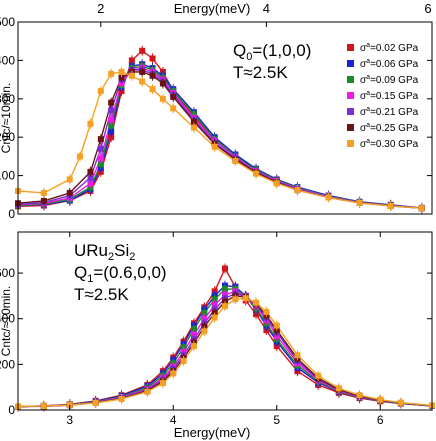 The image size is (436, 441). I want to click on bottom-x-axis-label: Energy(meV), so click(212, 432).